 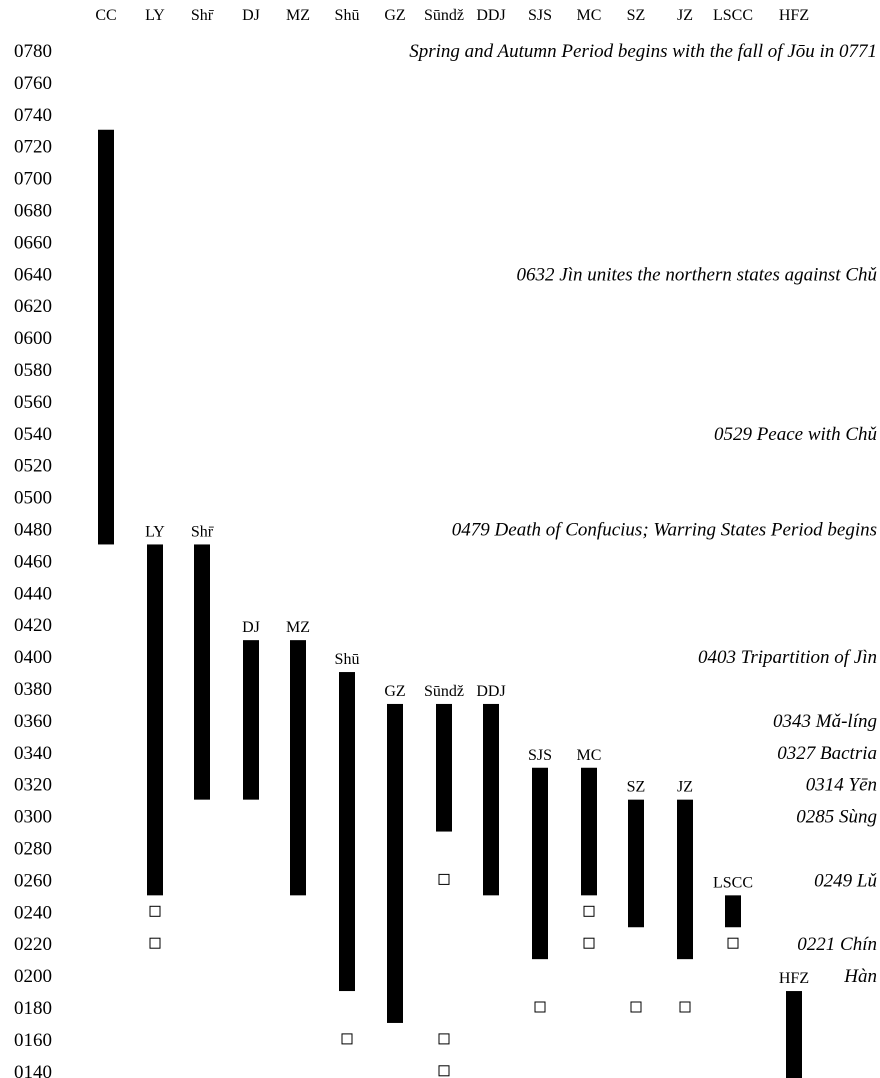 I want to click on bar-label-mz: MZ, so click(x=298, y=627).